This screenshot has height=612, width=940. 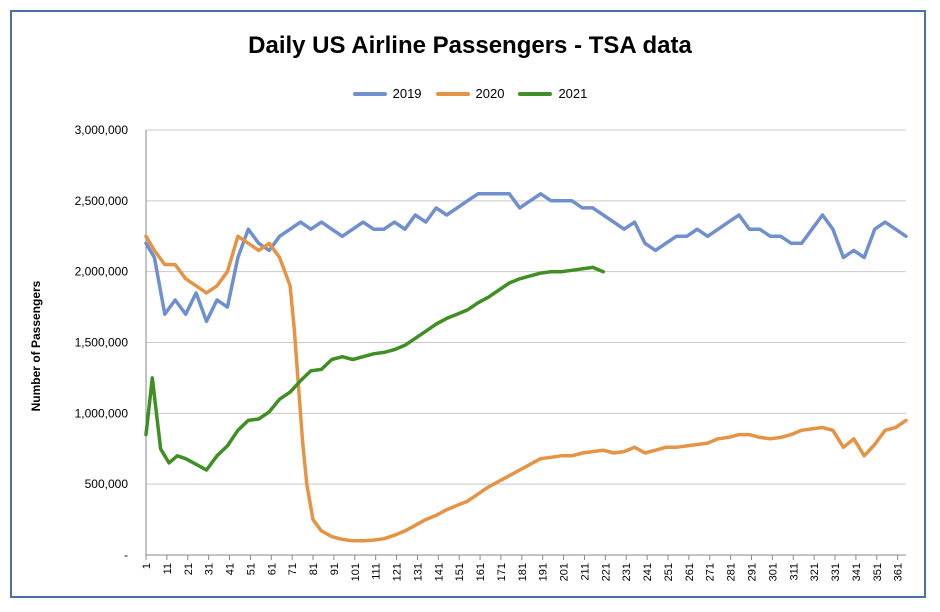 I want to click on x-tick-label-16: 161, so click(x=481, y=572).